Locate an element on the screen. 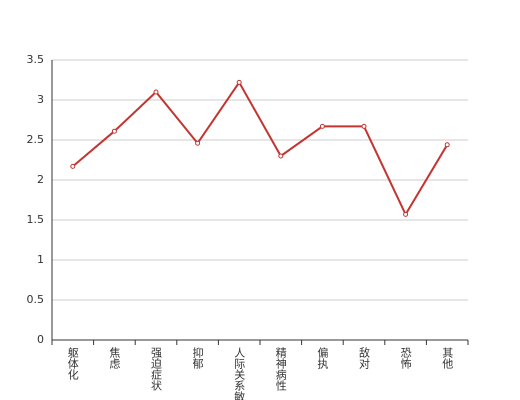 Image resolution: width=520 pixels, height=400 pixels. x-tick-label: 焦虑 is located at coordinates (114, 358).